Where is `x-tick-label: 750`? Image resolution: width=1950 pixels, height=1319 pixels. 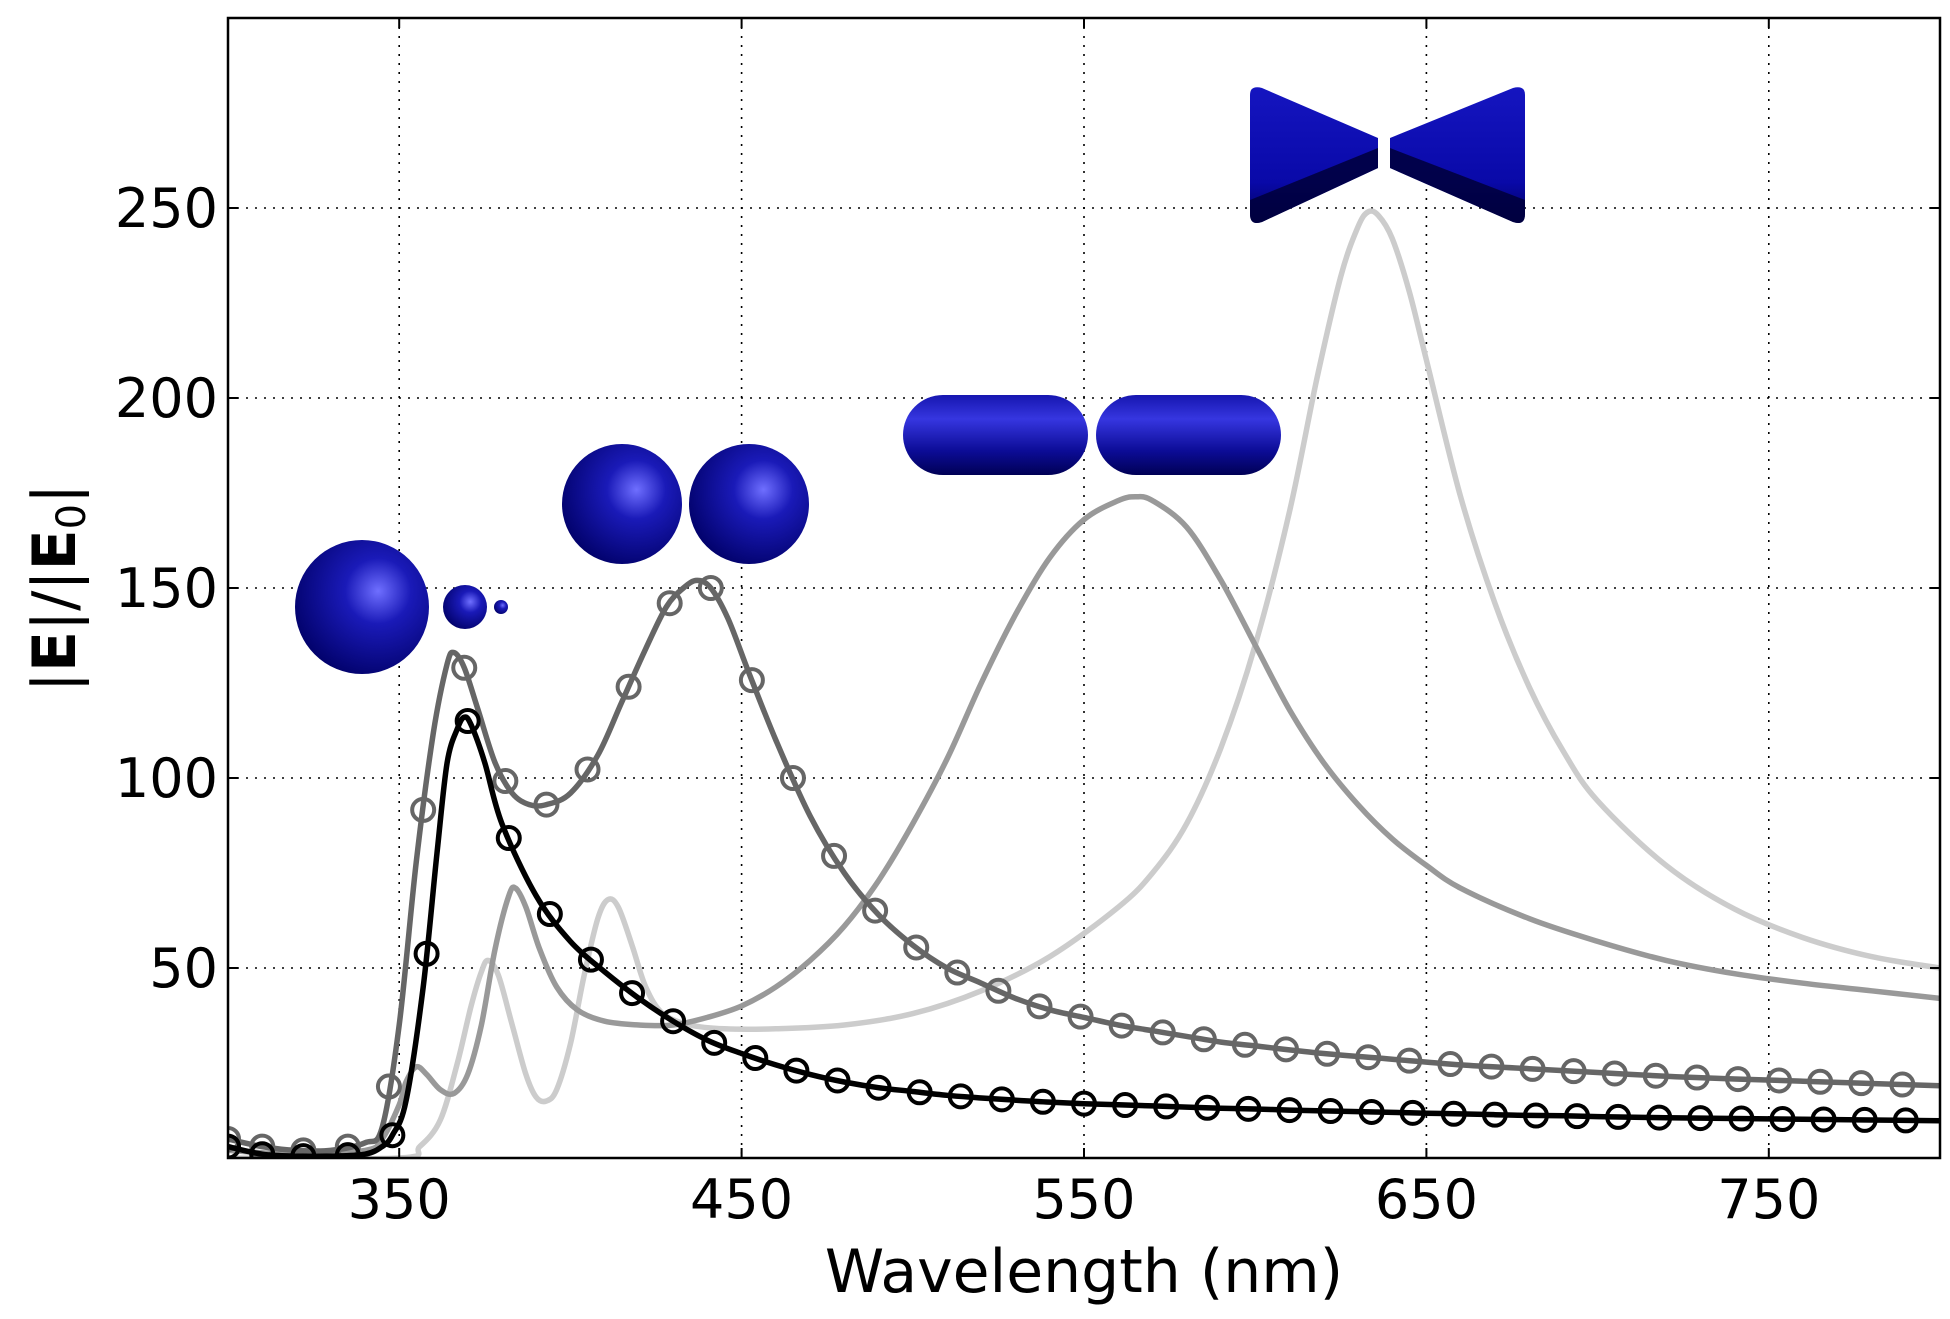 x-tick-label: 750 is located at coordinates (1768, 1199).